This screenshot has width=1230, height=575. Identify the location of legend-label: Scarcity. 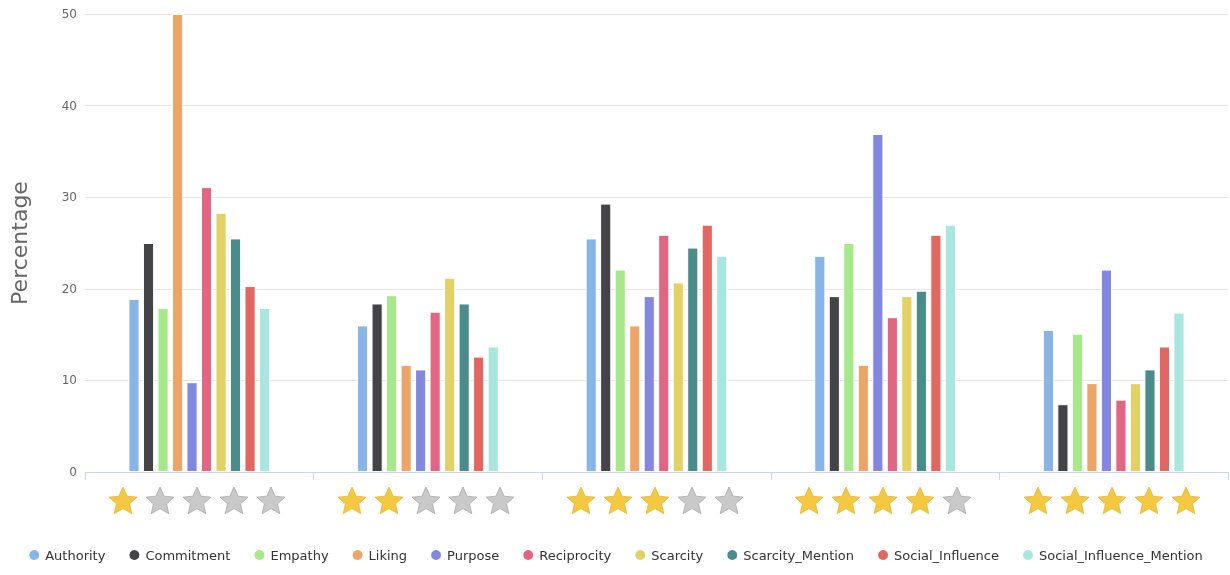
(677, 555).